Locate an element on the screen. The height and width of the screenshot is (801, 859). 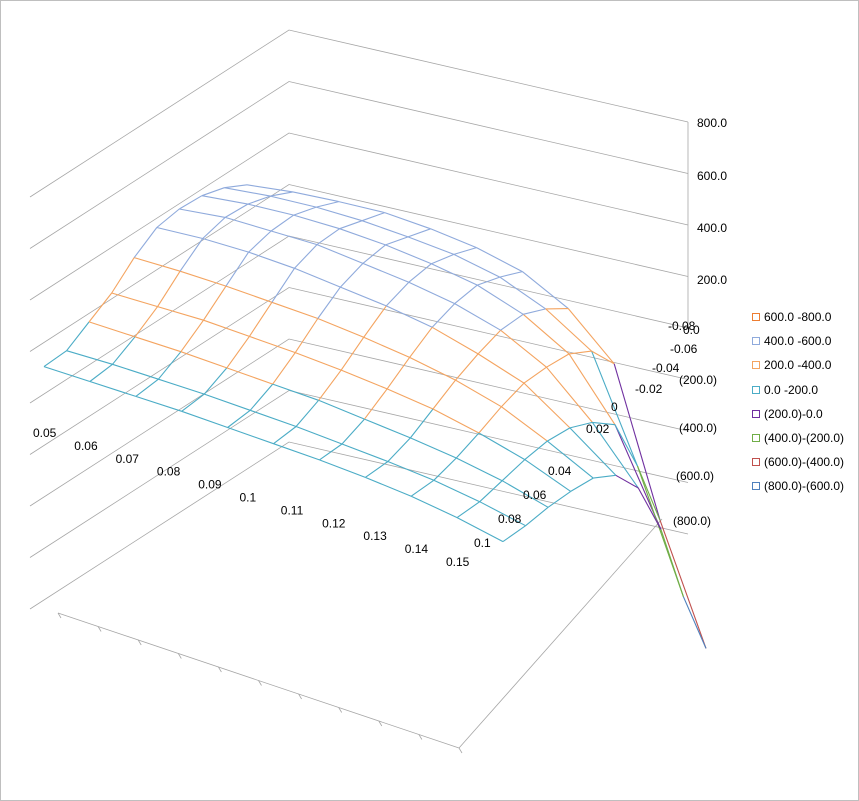
legend-swatch is located at coordinates (756, 462).